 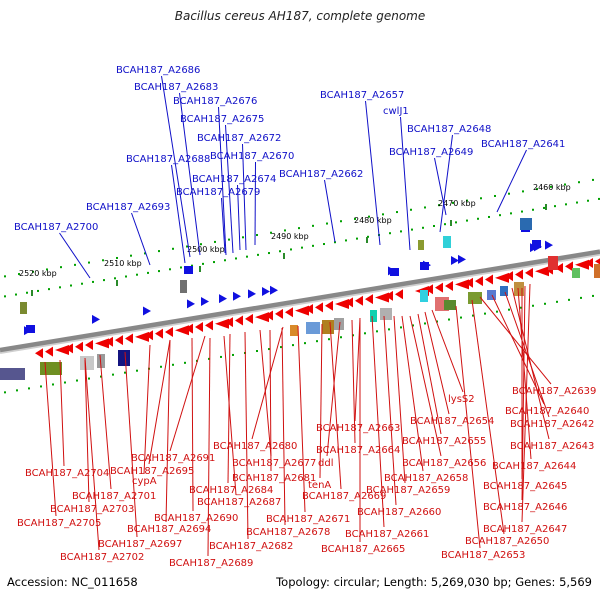 I want to click on reverse-gene-label: tenA, so click(x=319, y=485).